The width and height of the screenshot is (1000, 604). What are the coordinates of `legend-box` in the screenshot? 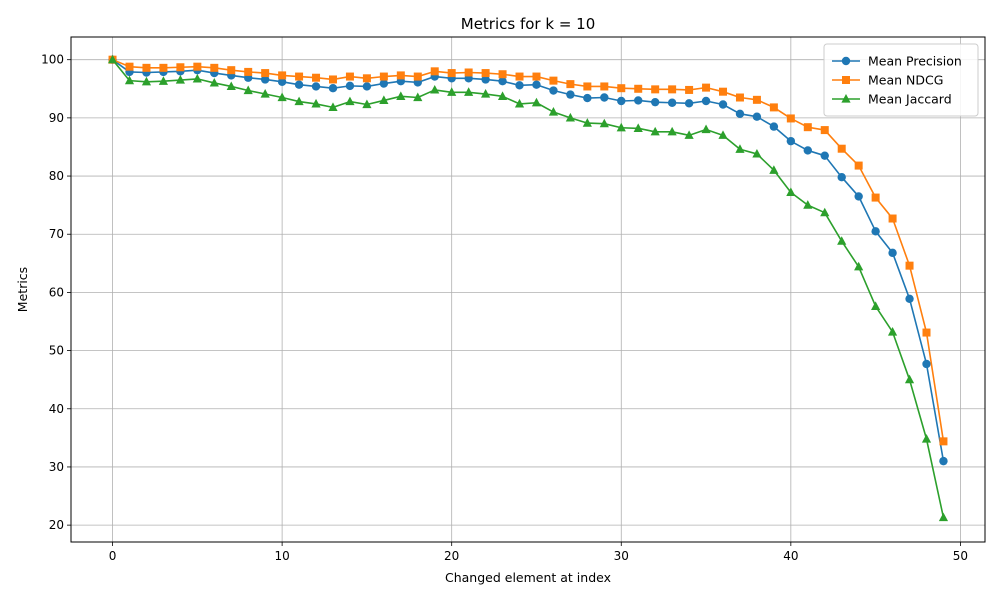 It's located at (901, 80).